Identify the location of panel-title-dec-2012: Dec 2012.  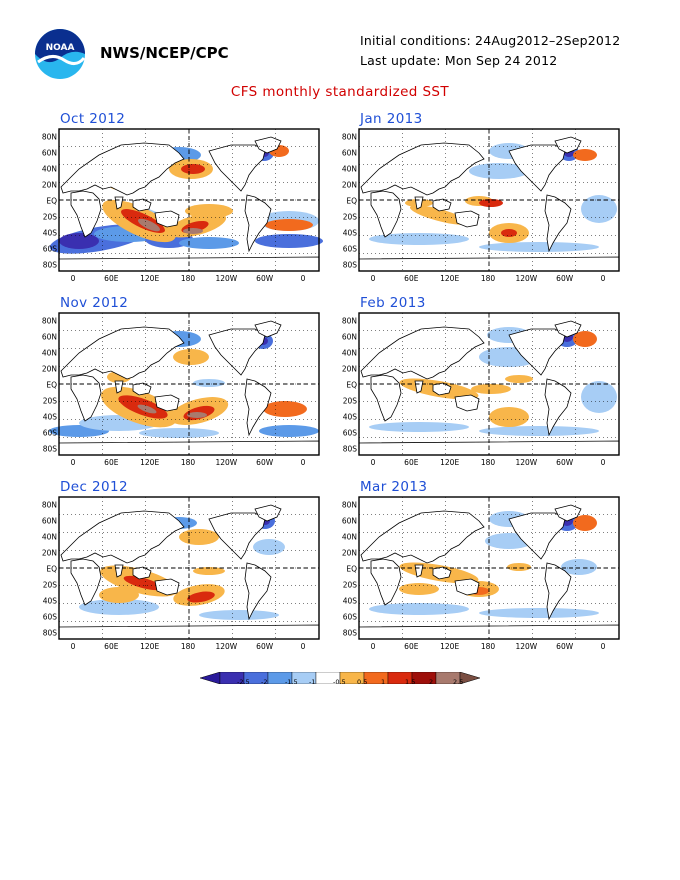
(94, 487).